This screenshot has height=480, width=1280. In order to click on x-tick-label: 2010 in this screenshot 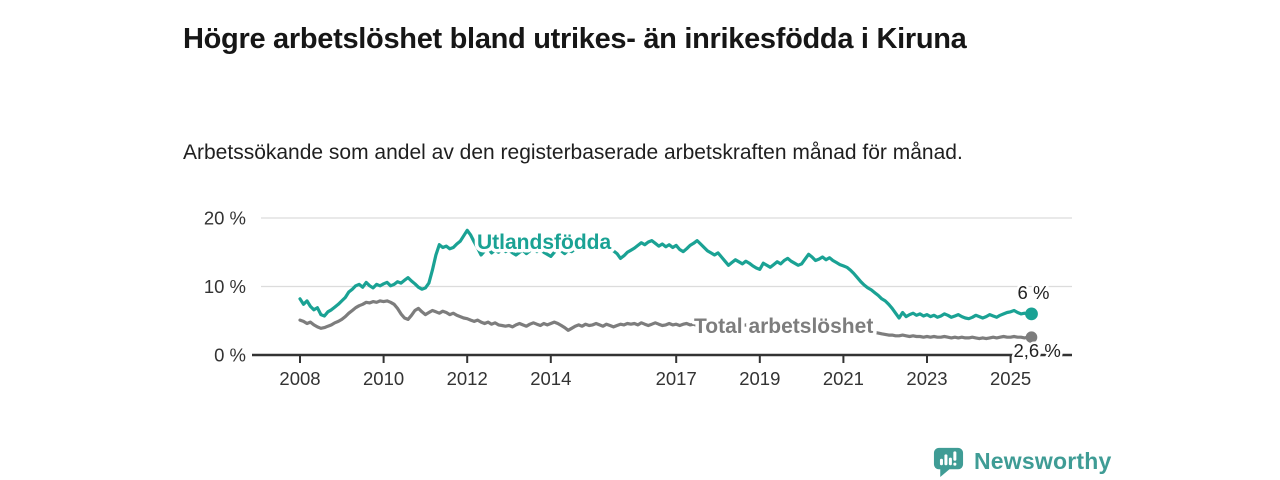, I will do `click(383, 378)`.